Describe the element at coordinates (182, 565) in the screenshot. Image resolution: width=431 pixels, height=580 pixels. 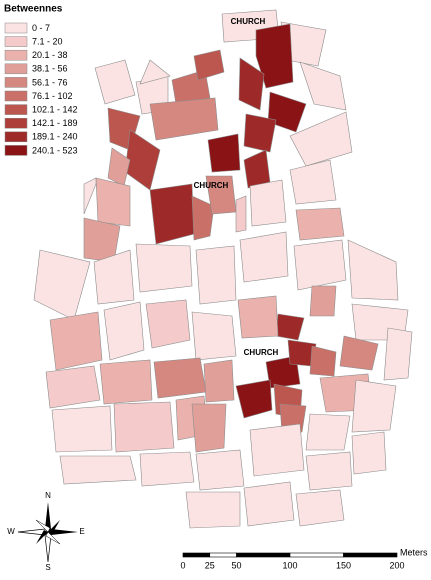
I see `scale-label: 0` at that location.